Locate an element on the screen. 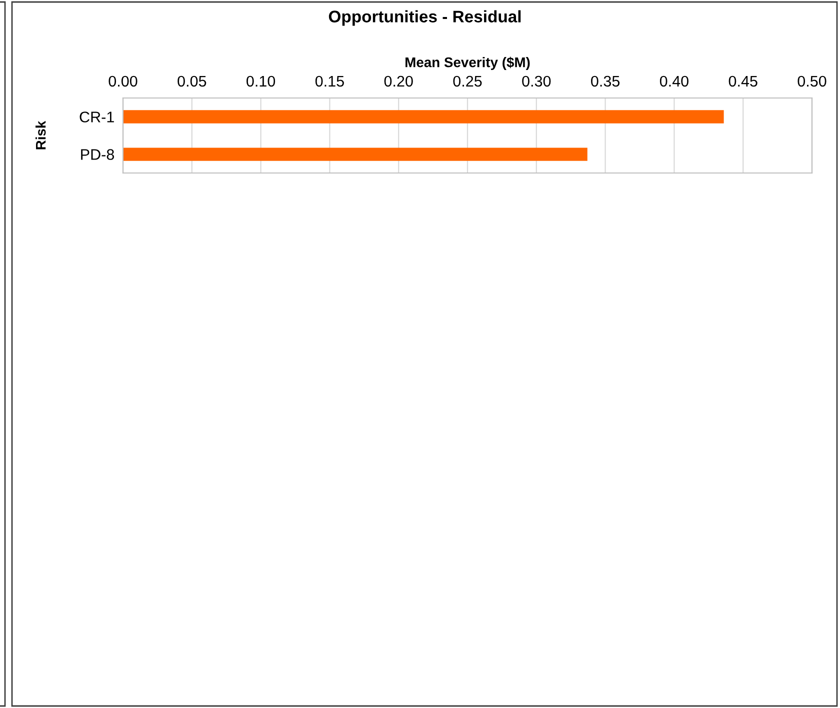  x-tick-label: 0.45 is located at coordinates (743, 81).